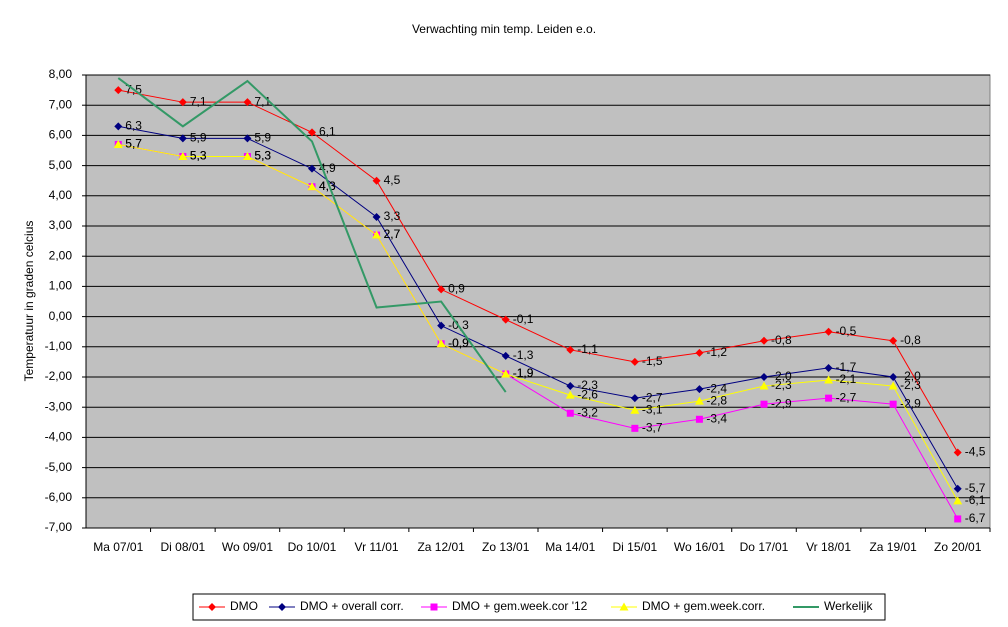 This screenshot has height=627, width=1008. Describe the element at coordinates (61, 225) in the screenshot. I see `y-tick-label: 3,00` at that location.